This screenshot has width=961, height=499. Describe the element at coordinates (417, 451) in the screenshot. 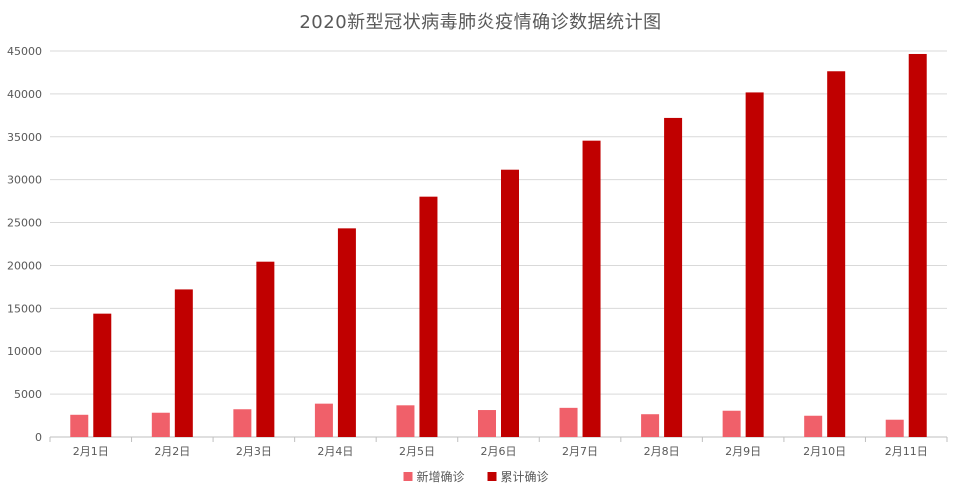

I see `x-tick-label: 2月5日` at that location.